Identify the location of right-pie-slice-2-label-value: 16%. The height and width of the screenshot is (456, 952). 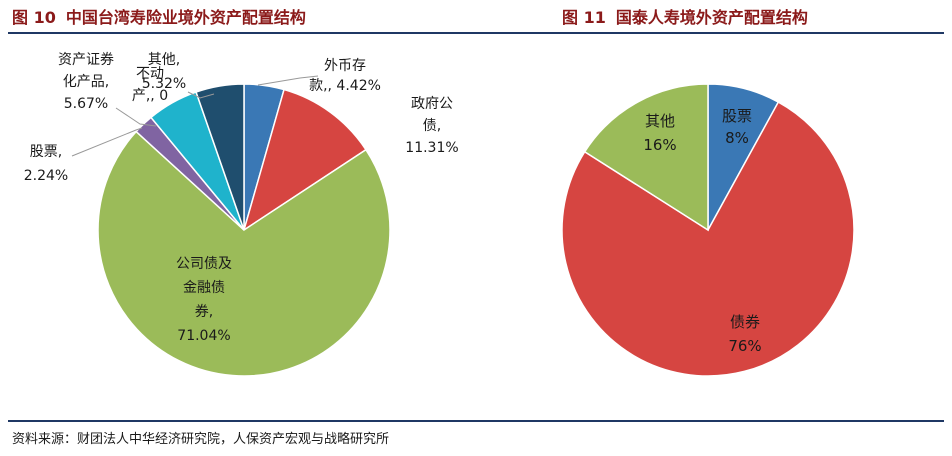
(659, 145).